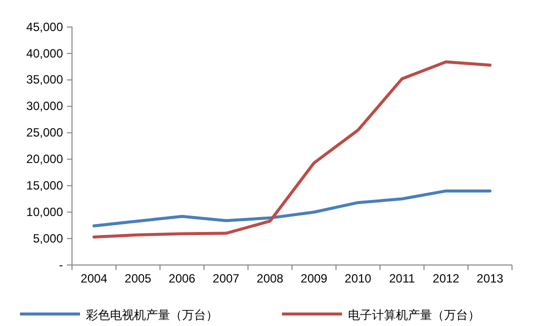 Image resolution: width=544 pixels, height=326 pixels. Describe the element at coordinates (490, 279) in the screenshot. I see `x-tick-label: 2013` at that location.